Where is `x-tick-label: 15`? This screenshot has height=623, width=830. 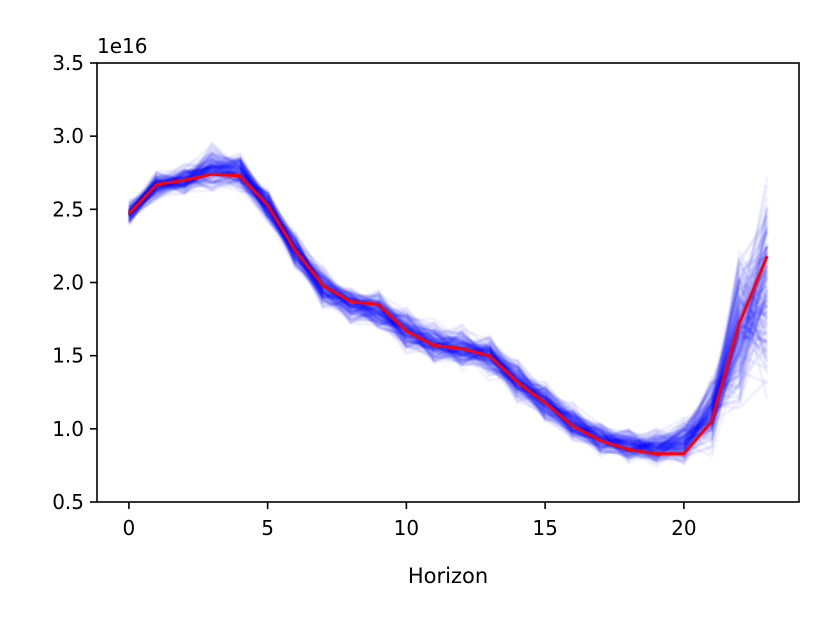 x-tick-label: 15 is located at coordinates (544, 528).